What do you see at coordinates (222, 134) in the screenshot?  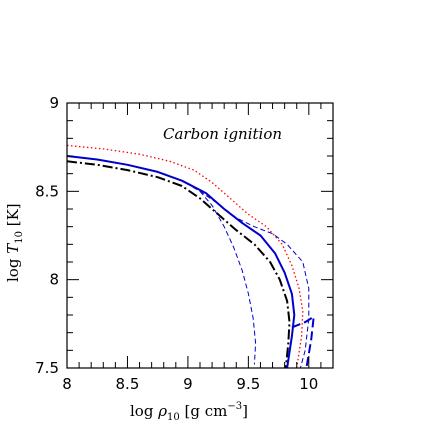 I see `annotation-carbon-ignition: Carbon ignition` at bounding box center [222, 134].